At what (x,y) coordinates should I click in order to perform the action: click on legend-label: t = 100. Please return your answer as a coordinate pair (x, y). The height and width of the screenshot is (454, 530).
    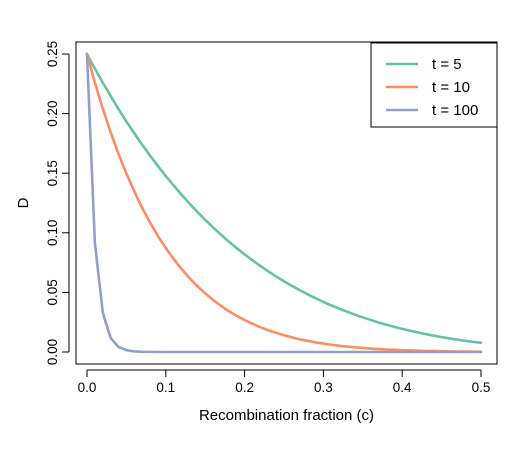
    Looking at the image, I should click on (455, 110).